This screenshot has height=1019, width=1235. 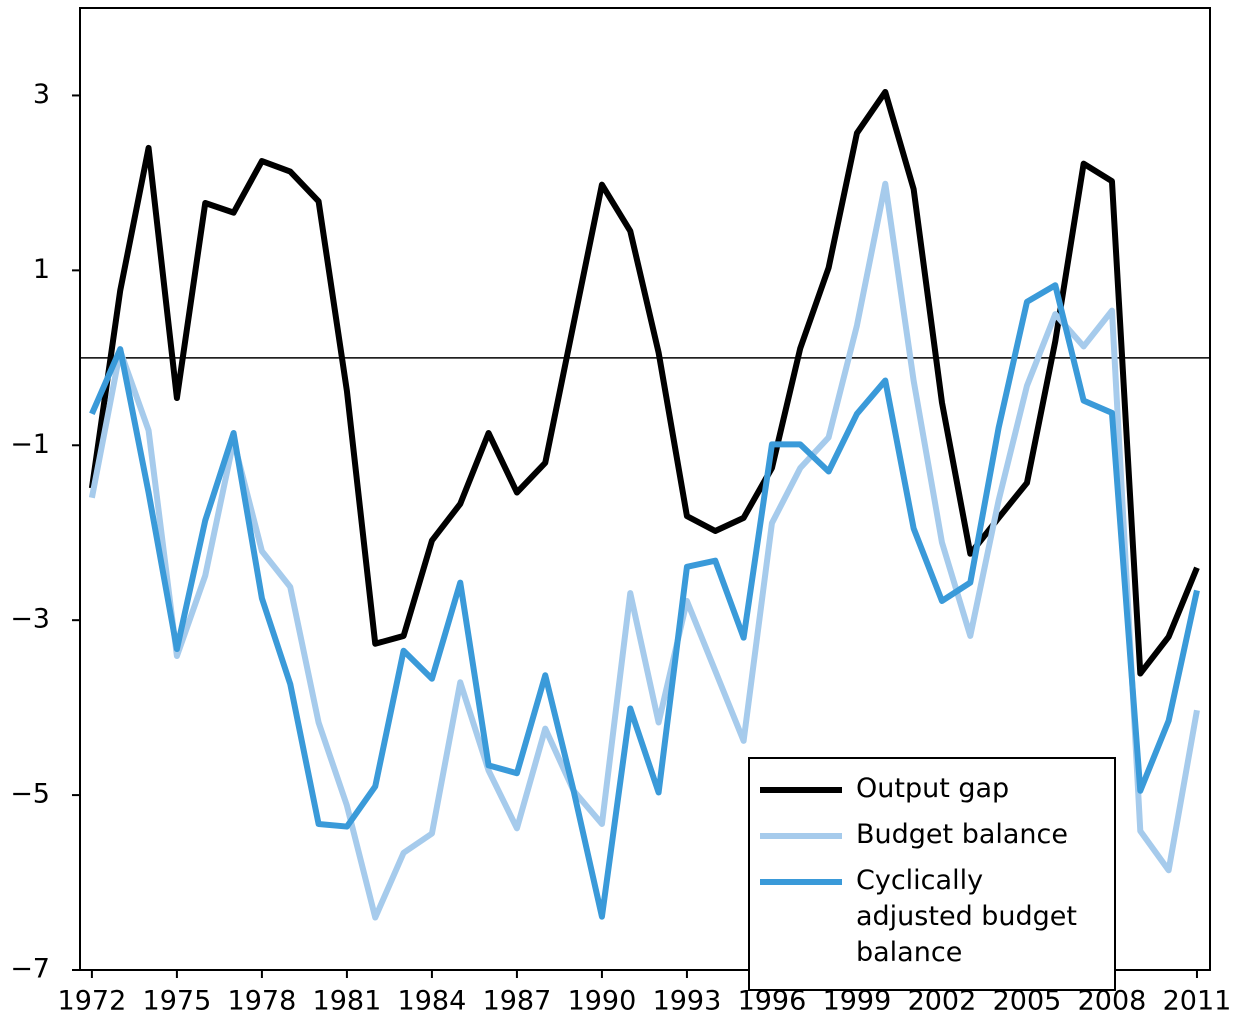 I want to click on x-tick-label: 1984, so click(x=432, y=1001).